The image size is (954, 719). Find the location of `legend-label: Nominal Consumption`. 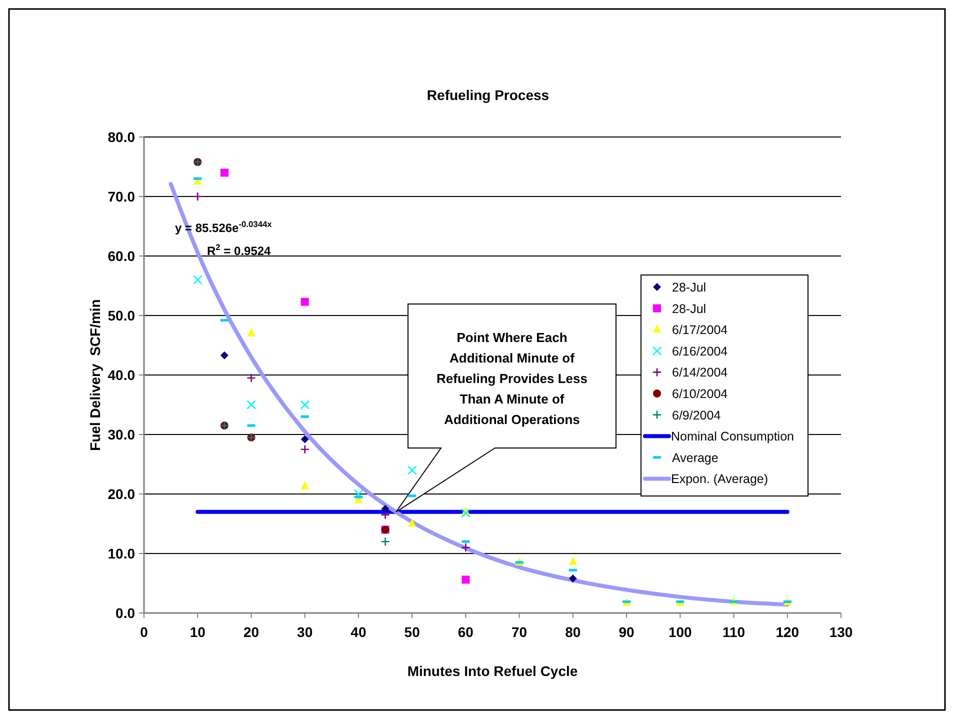

legend-label: Nominal Consumption is located at coordinates (732, 437).